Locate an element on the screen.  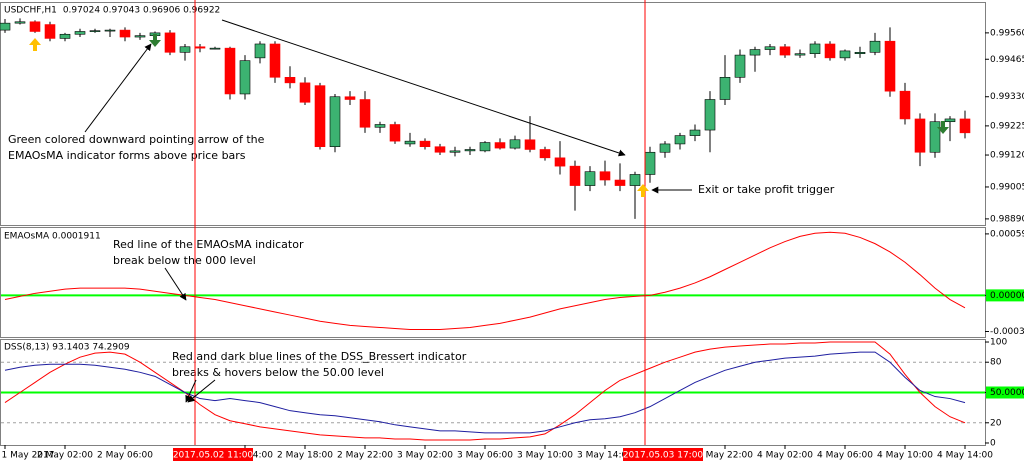
x-tick-label: 2 May 22:00 is located at coordinates (365, 456).